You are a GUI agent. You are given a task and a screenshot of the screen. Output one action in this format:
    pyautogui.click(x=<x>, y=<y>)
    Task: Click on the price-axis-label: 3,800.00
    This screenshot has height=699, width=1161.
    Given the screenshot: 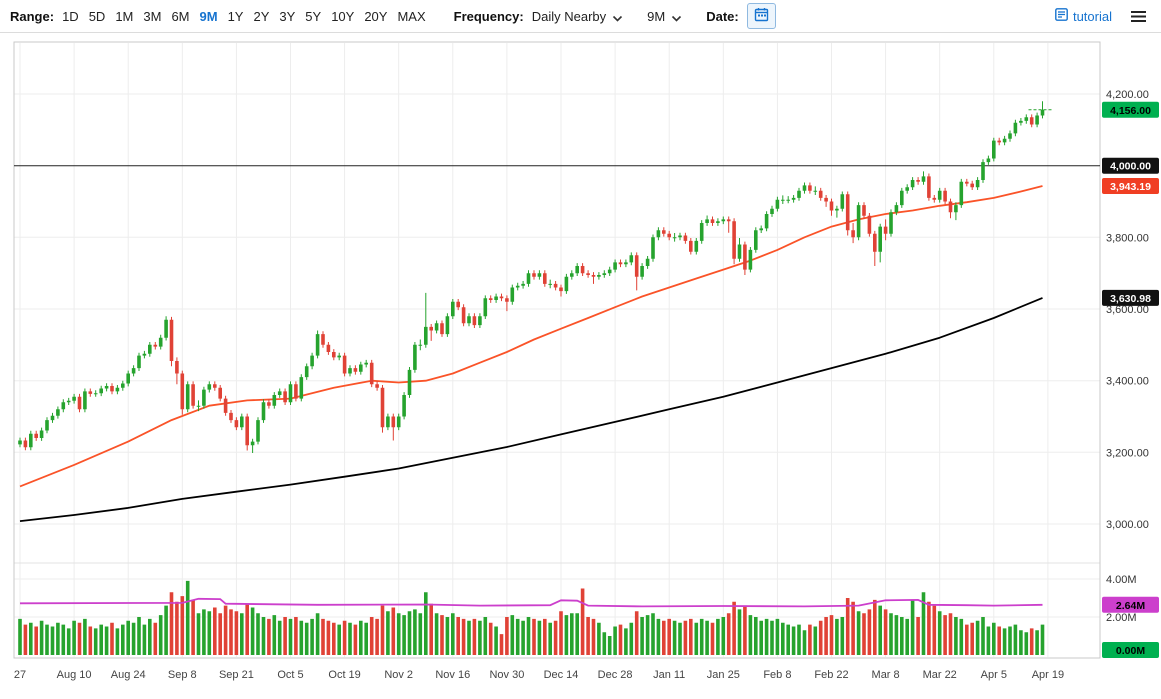 What is the action you would take?
    pyautogui.click(x=1127, y=238)
    